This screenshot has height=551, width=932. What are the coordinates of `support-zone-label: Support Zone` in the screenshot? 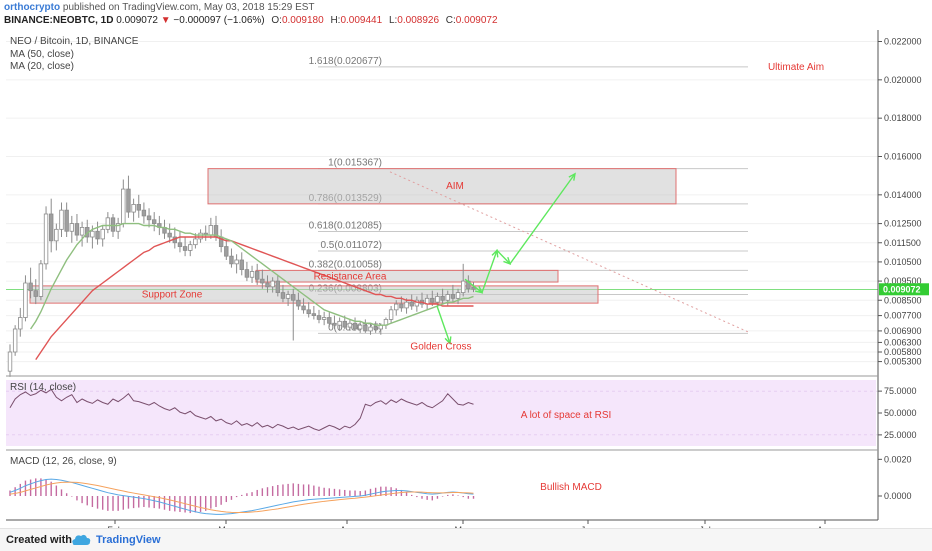 It's located at (172, 295).